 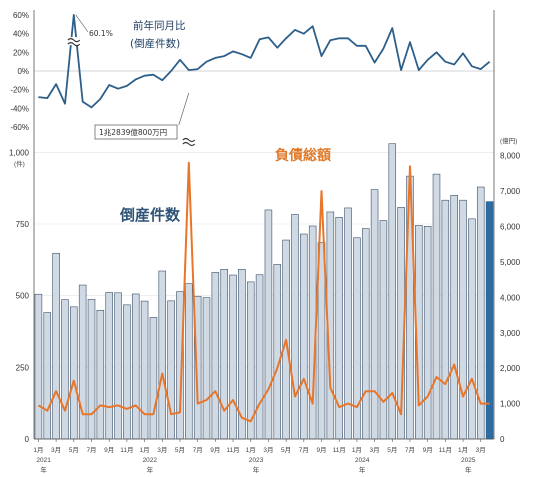 I want to click on right-tick-label: 8,000, so click(x=510, y=156).